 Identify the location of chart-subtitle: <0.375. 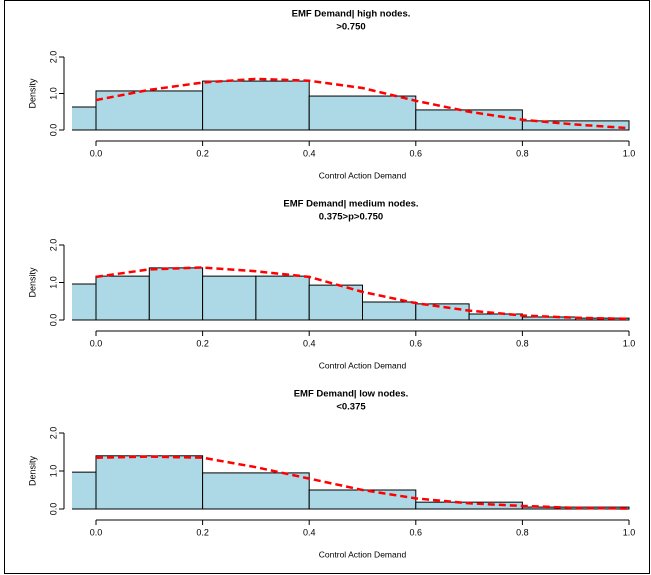
(351, 407).